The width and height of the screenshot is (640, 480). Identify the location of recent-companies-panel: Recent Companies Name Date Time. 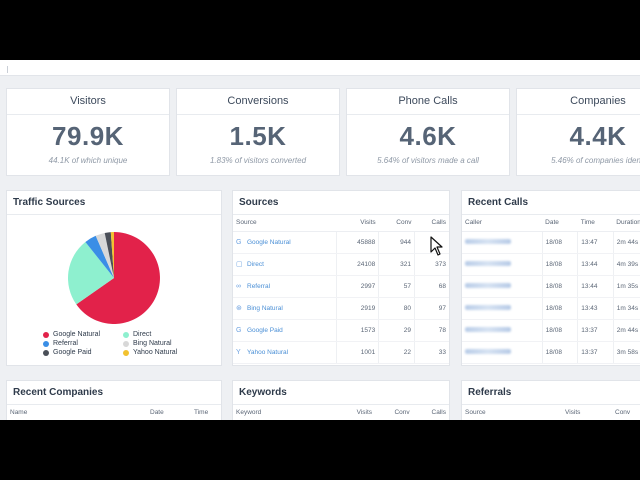
(114, 400).